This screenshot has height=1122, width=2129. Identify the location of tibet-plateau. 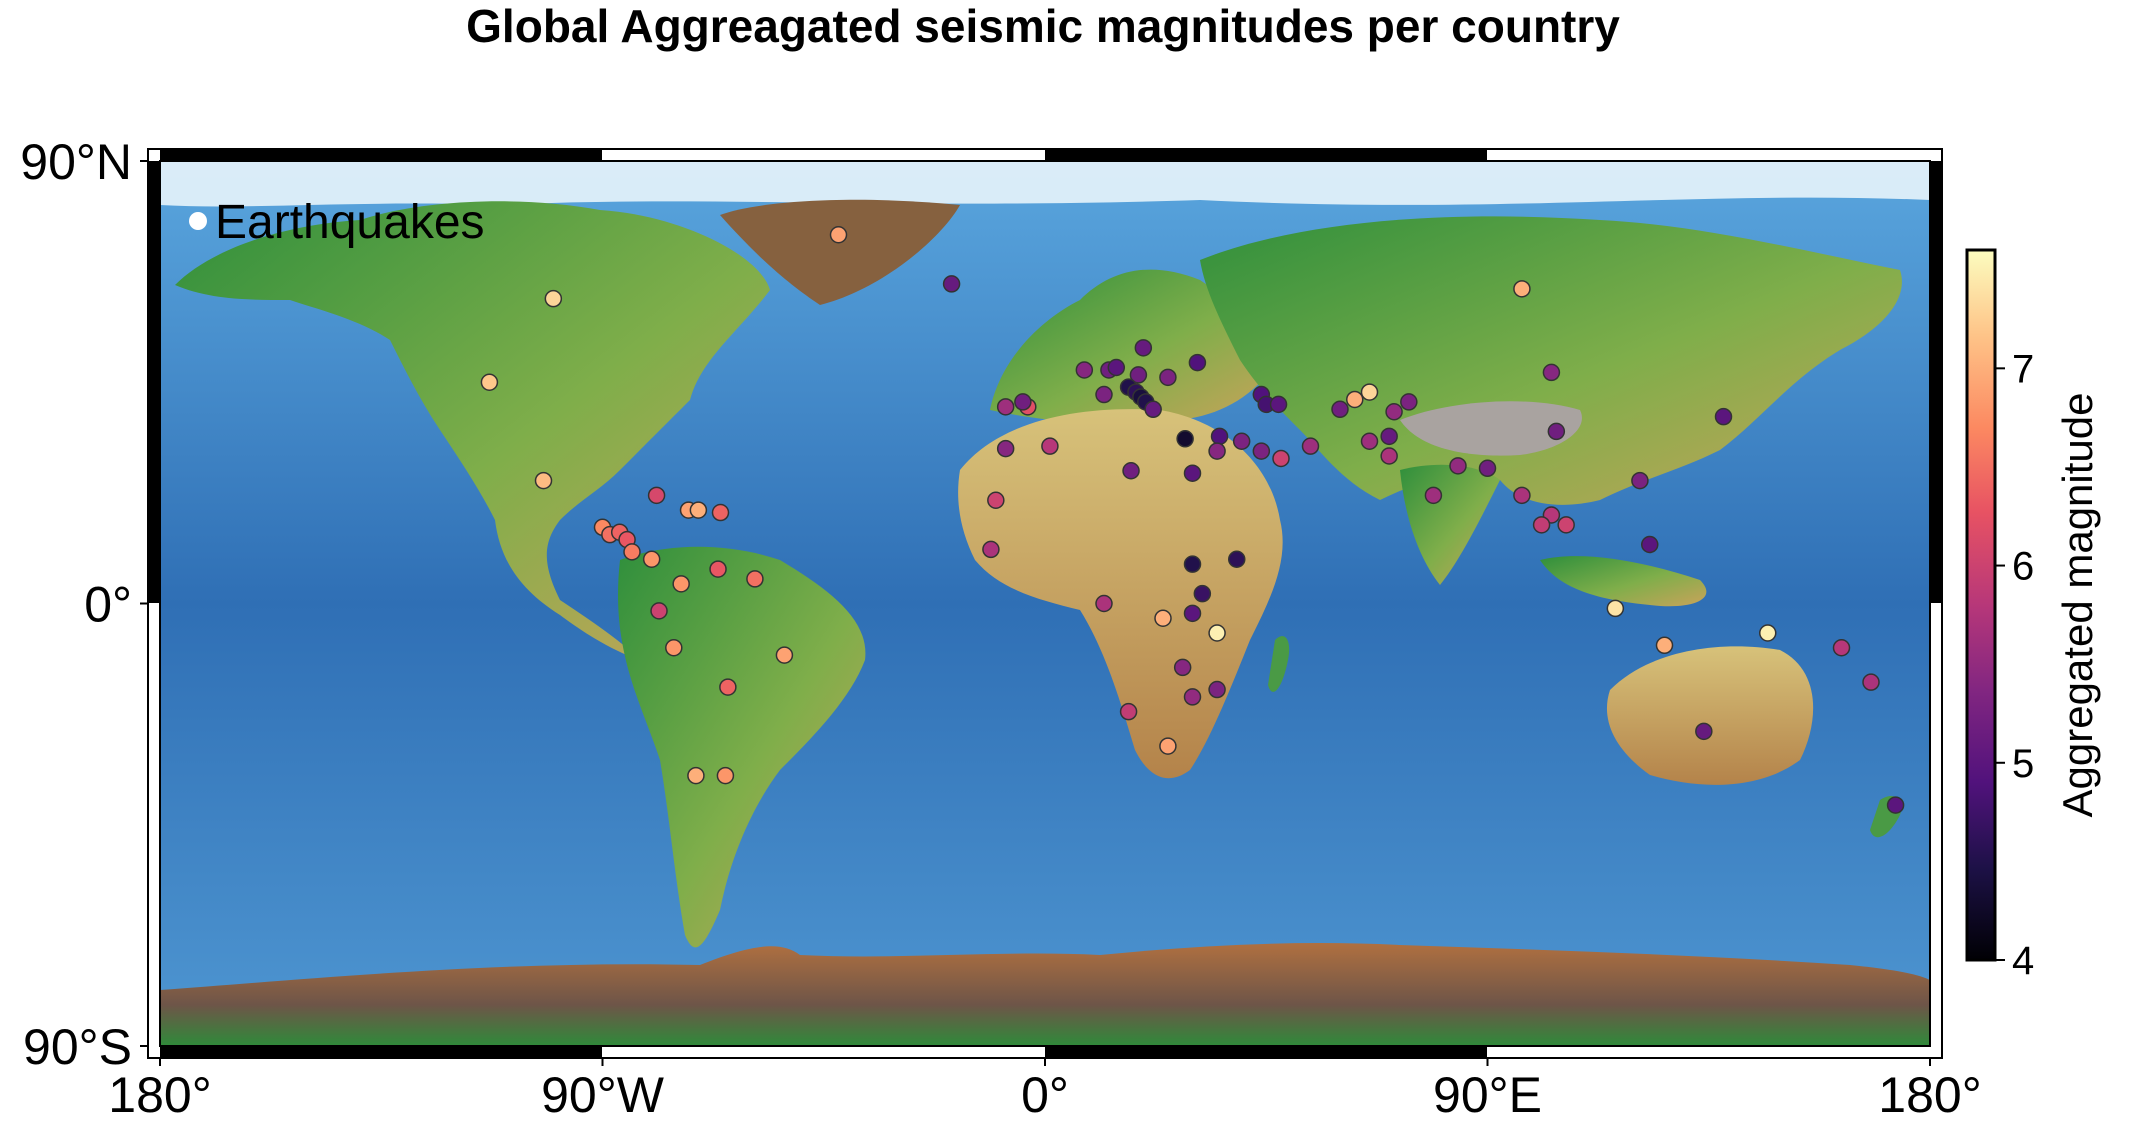
(1491, 428).